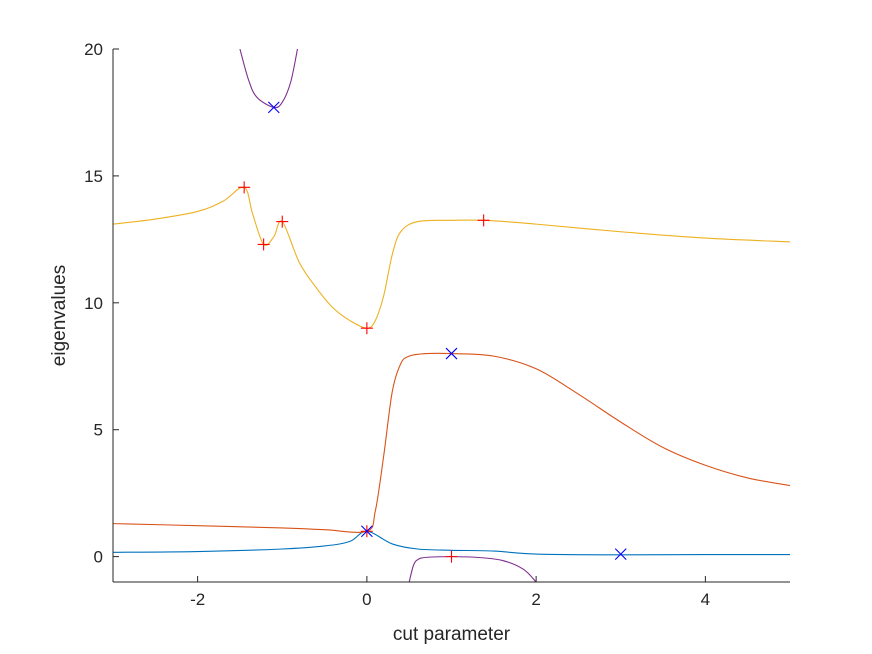  I want to click on x-tick-label: 0, so click(366, 599).